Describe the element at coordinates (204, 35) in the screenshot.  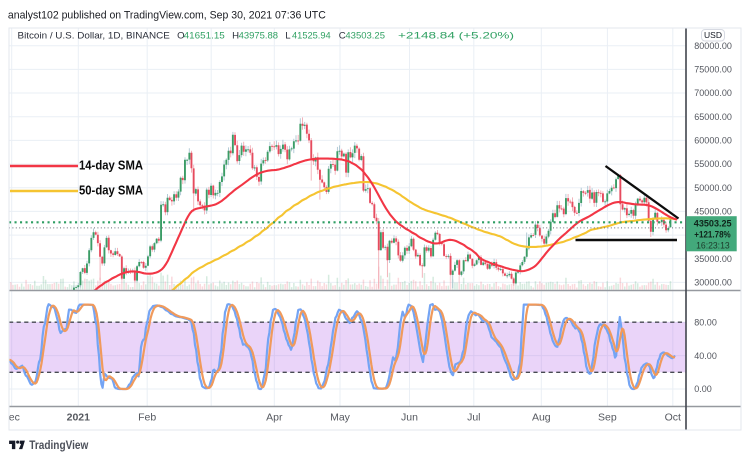
I see `svg-text: 41651.15` at that location.